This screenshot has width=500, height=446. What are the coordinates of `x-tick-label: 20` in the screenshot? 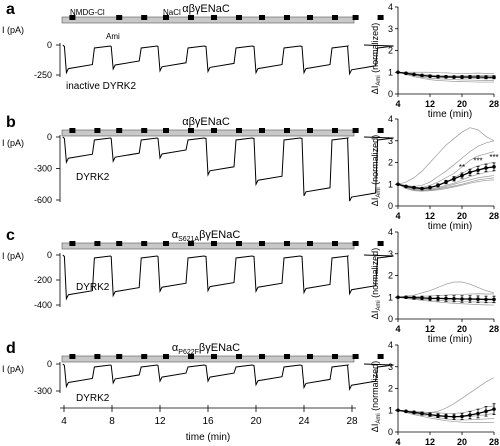 It's located at (462, 329).